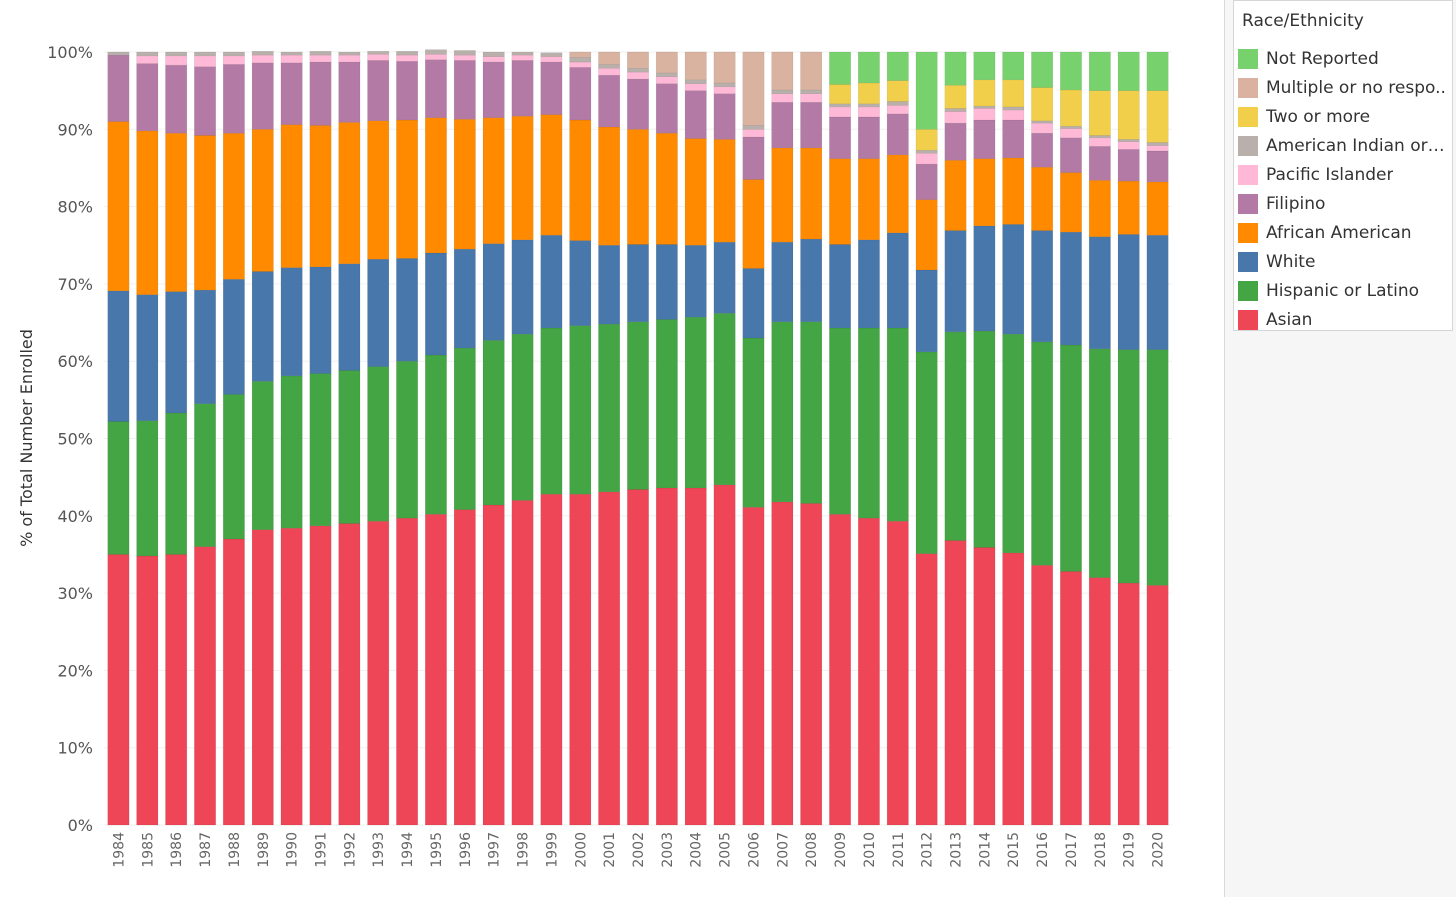 The height and width of the screenshot is (897, 1456). Describe the element at coordinates (1344, 59) in the screenshot. I see `legend-item: Not Reported` at that location.